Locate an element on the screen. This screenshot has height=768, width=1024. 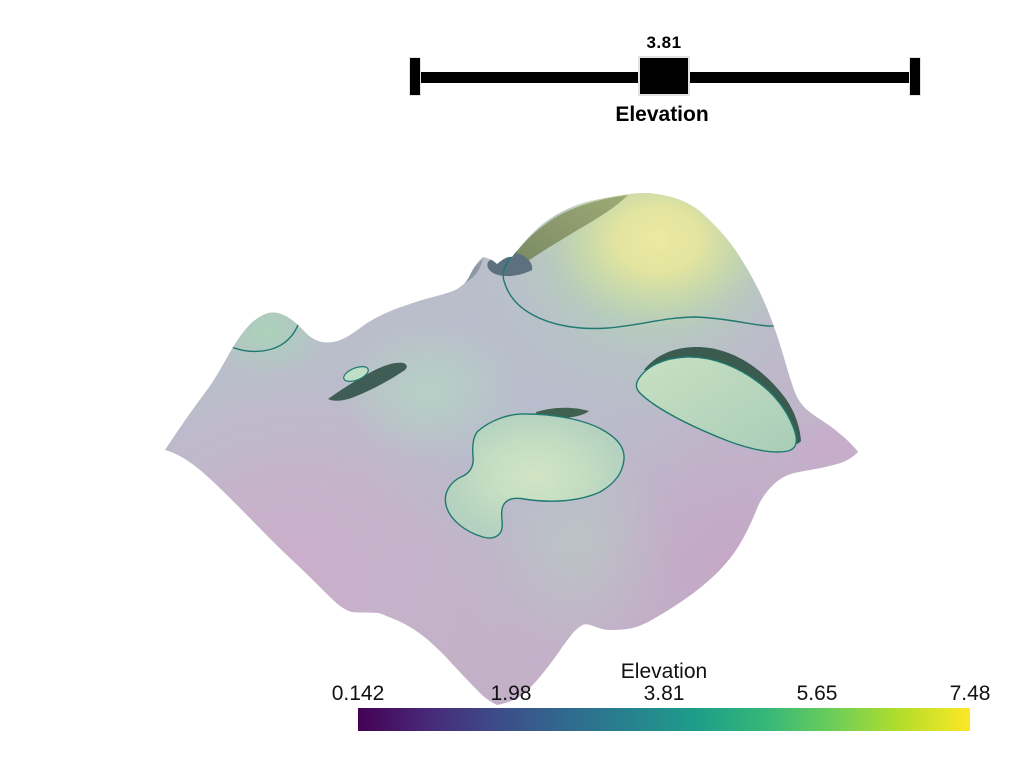
colorbar-tick: 0.142 is located at coordinates (358, 693).